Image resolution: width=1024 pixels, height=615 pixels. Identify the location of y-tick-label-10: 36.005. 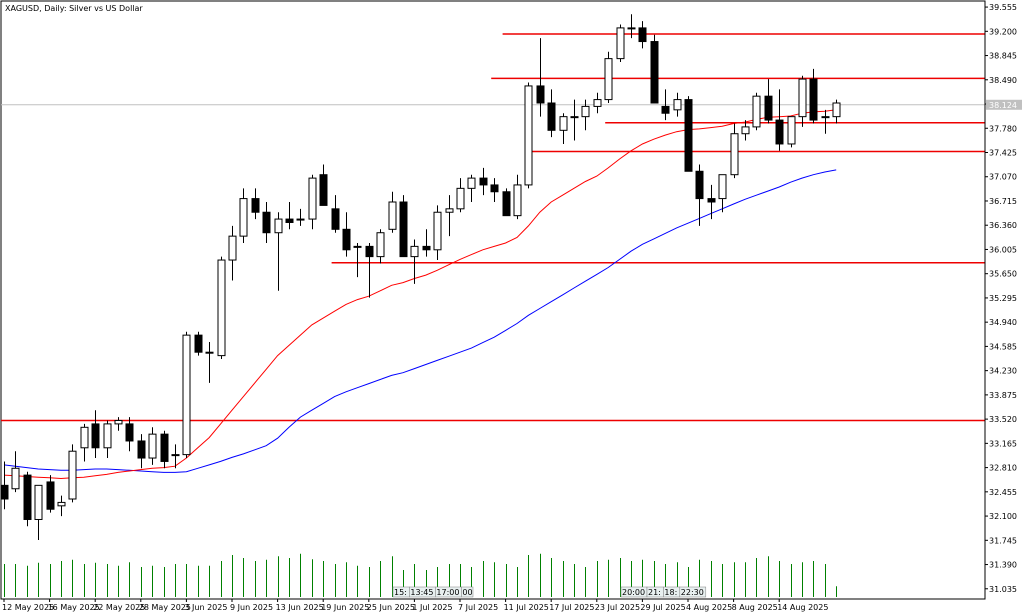
(1003, 249).